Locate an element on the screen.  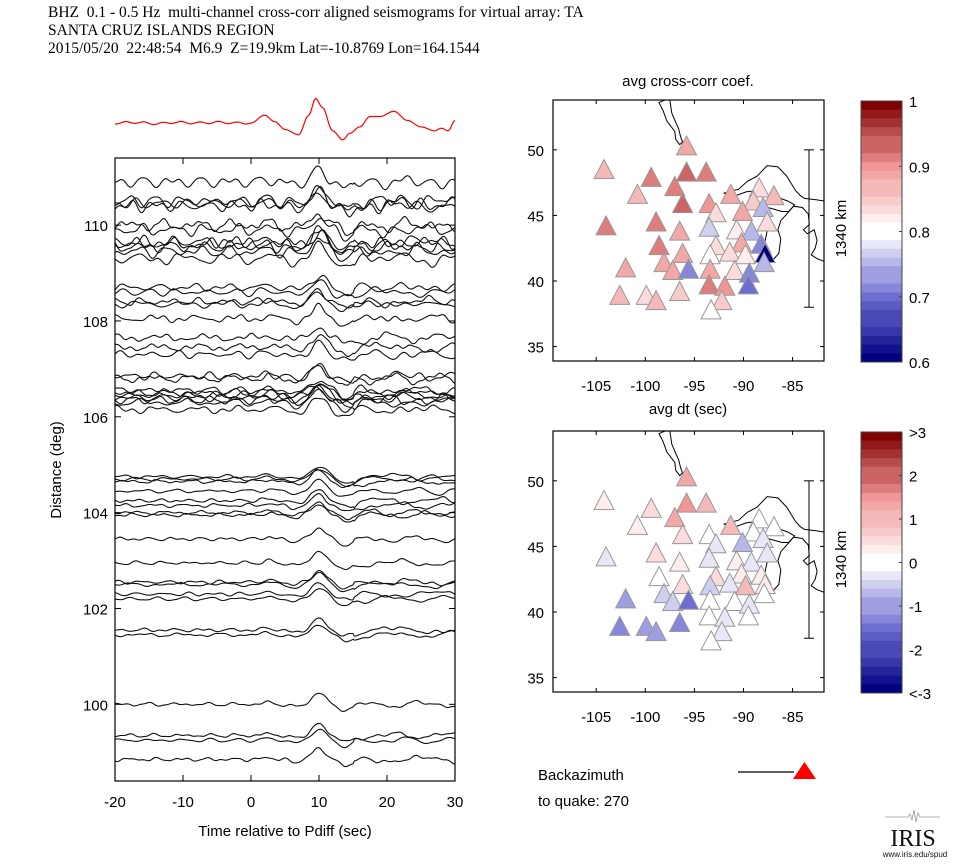
x-tick-label: -100 is located at coordinates (645, 717).